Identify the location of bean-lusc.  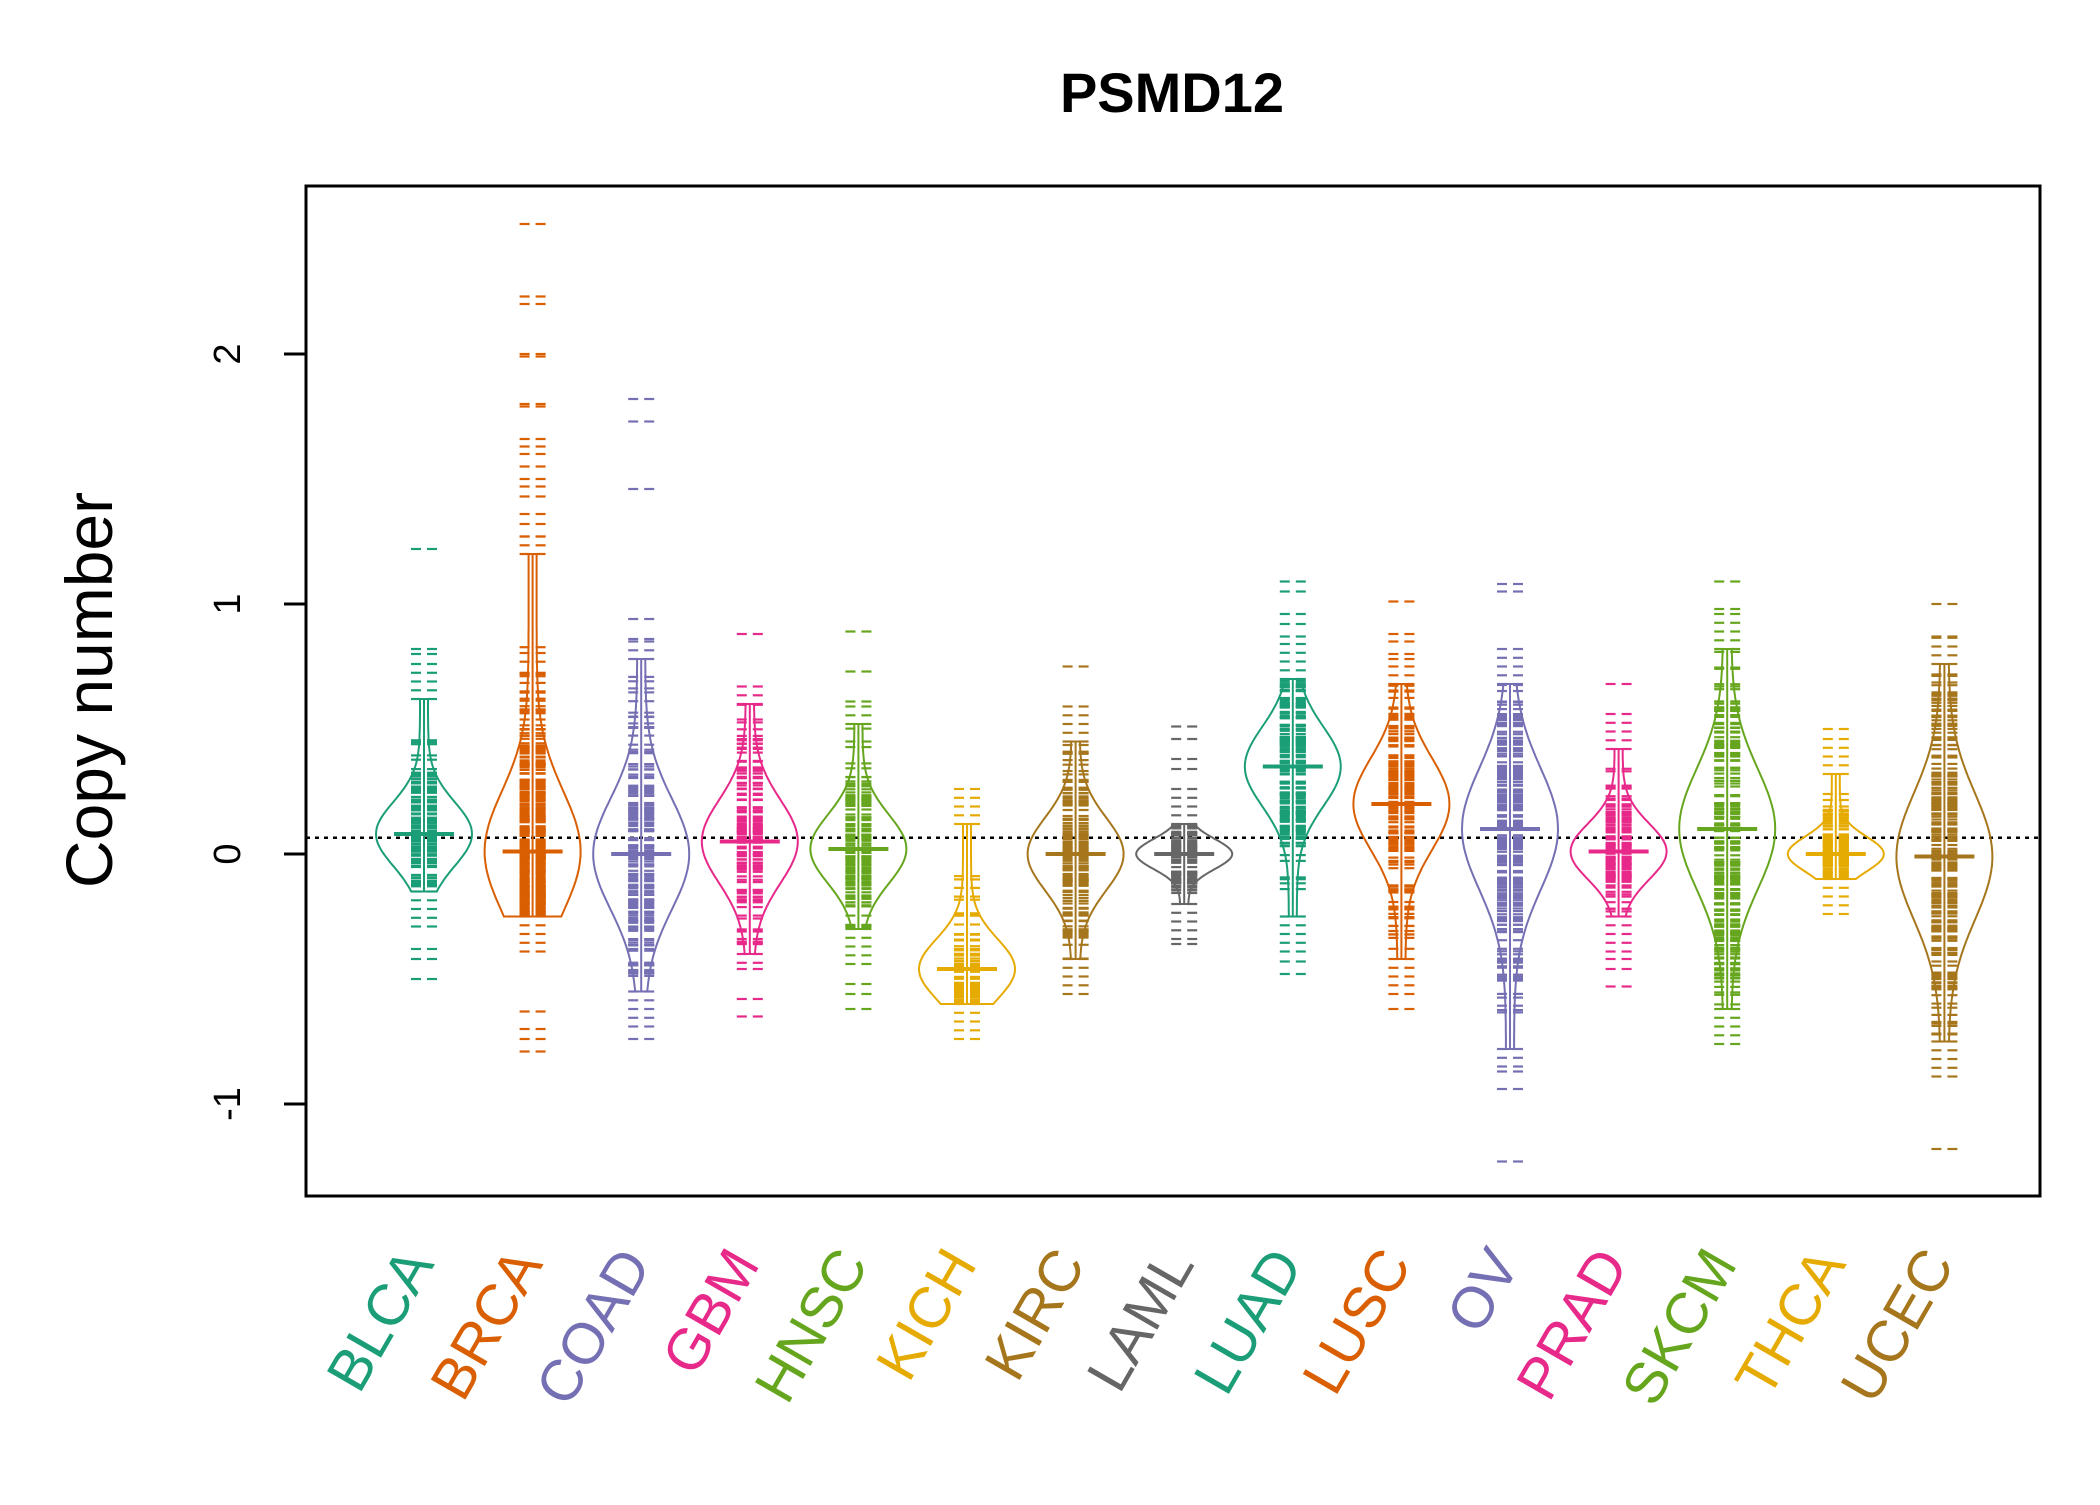
(1401, 805).